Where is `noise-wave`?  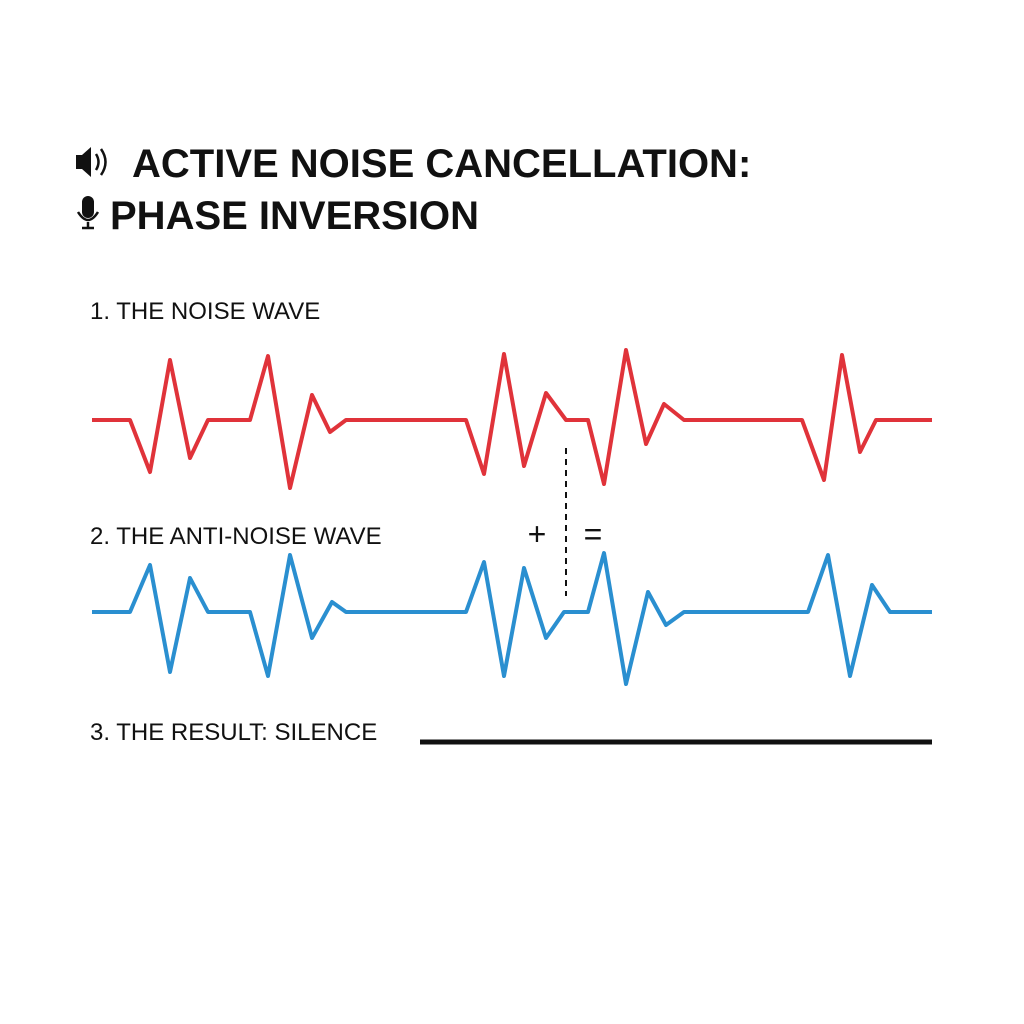 noise-wave is located at coordinates (512, 419).